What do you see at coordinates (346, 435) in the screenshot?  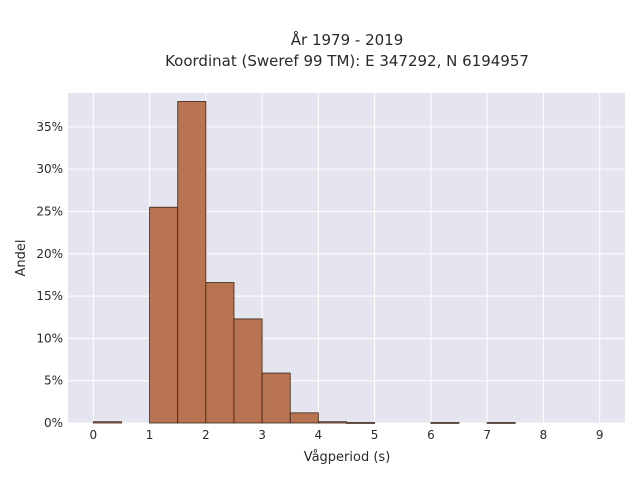 I see `x-axis-ticks: 0 1 2 3 4 5 6 7 8 9` at bounding box center [346, 435].